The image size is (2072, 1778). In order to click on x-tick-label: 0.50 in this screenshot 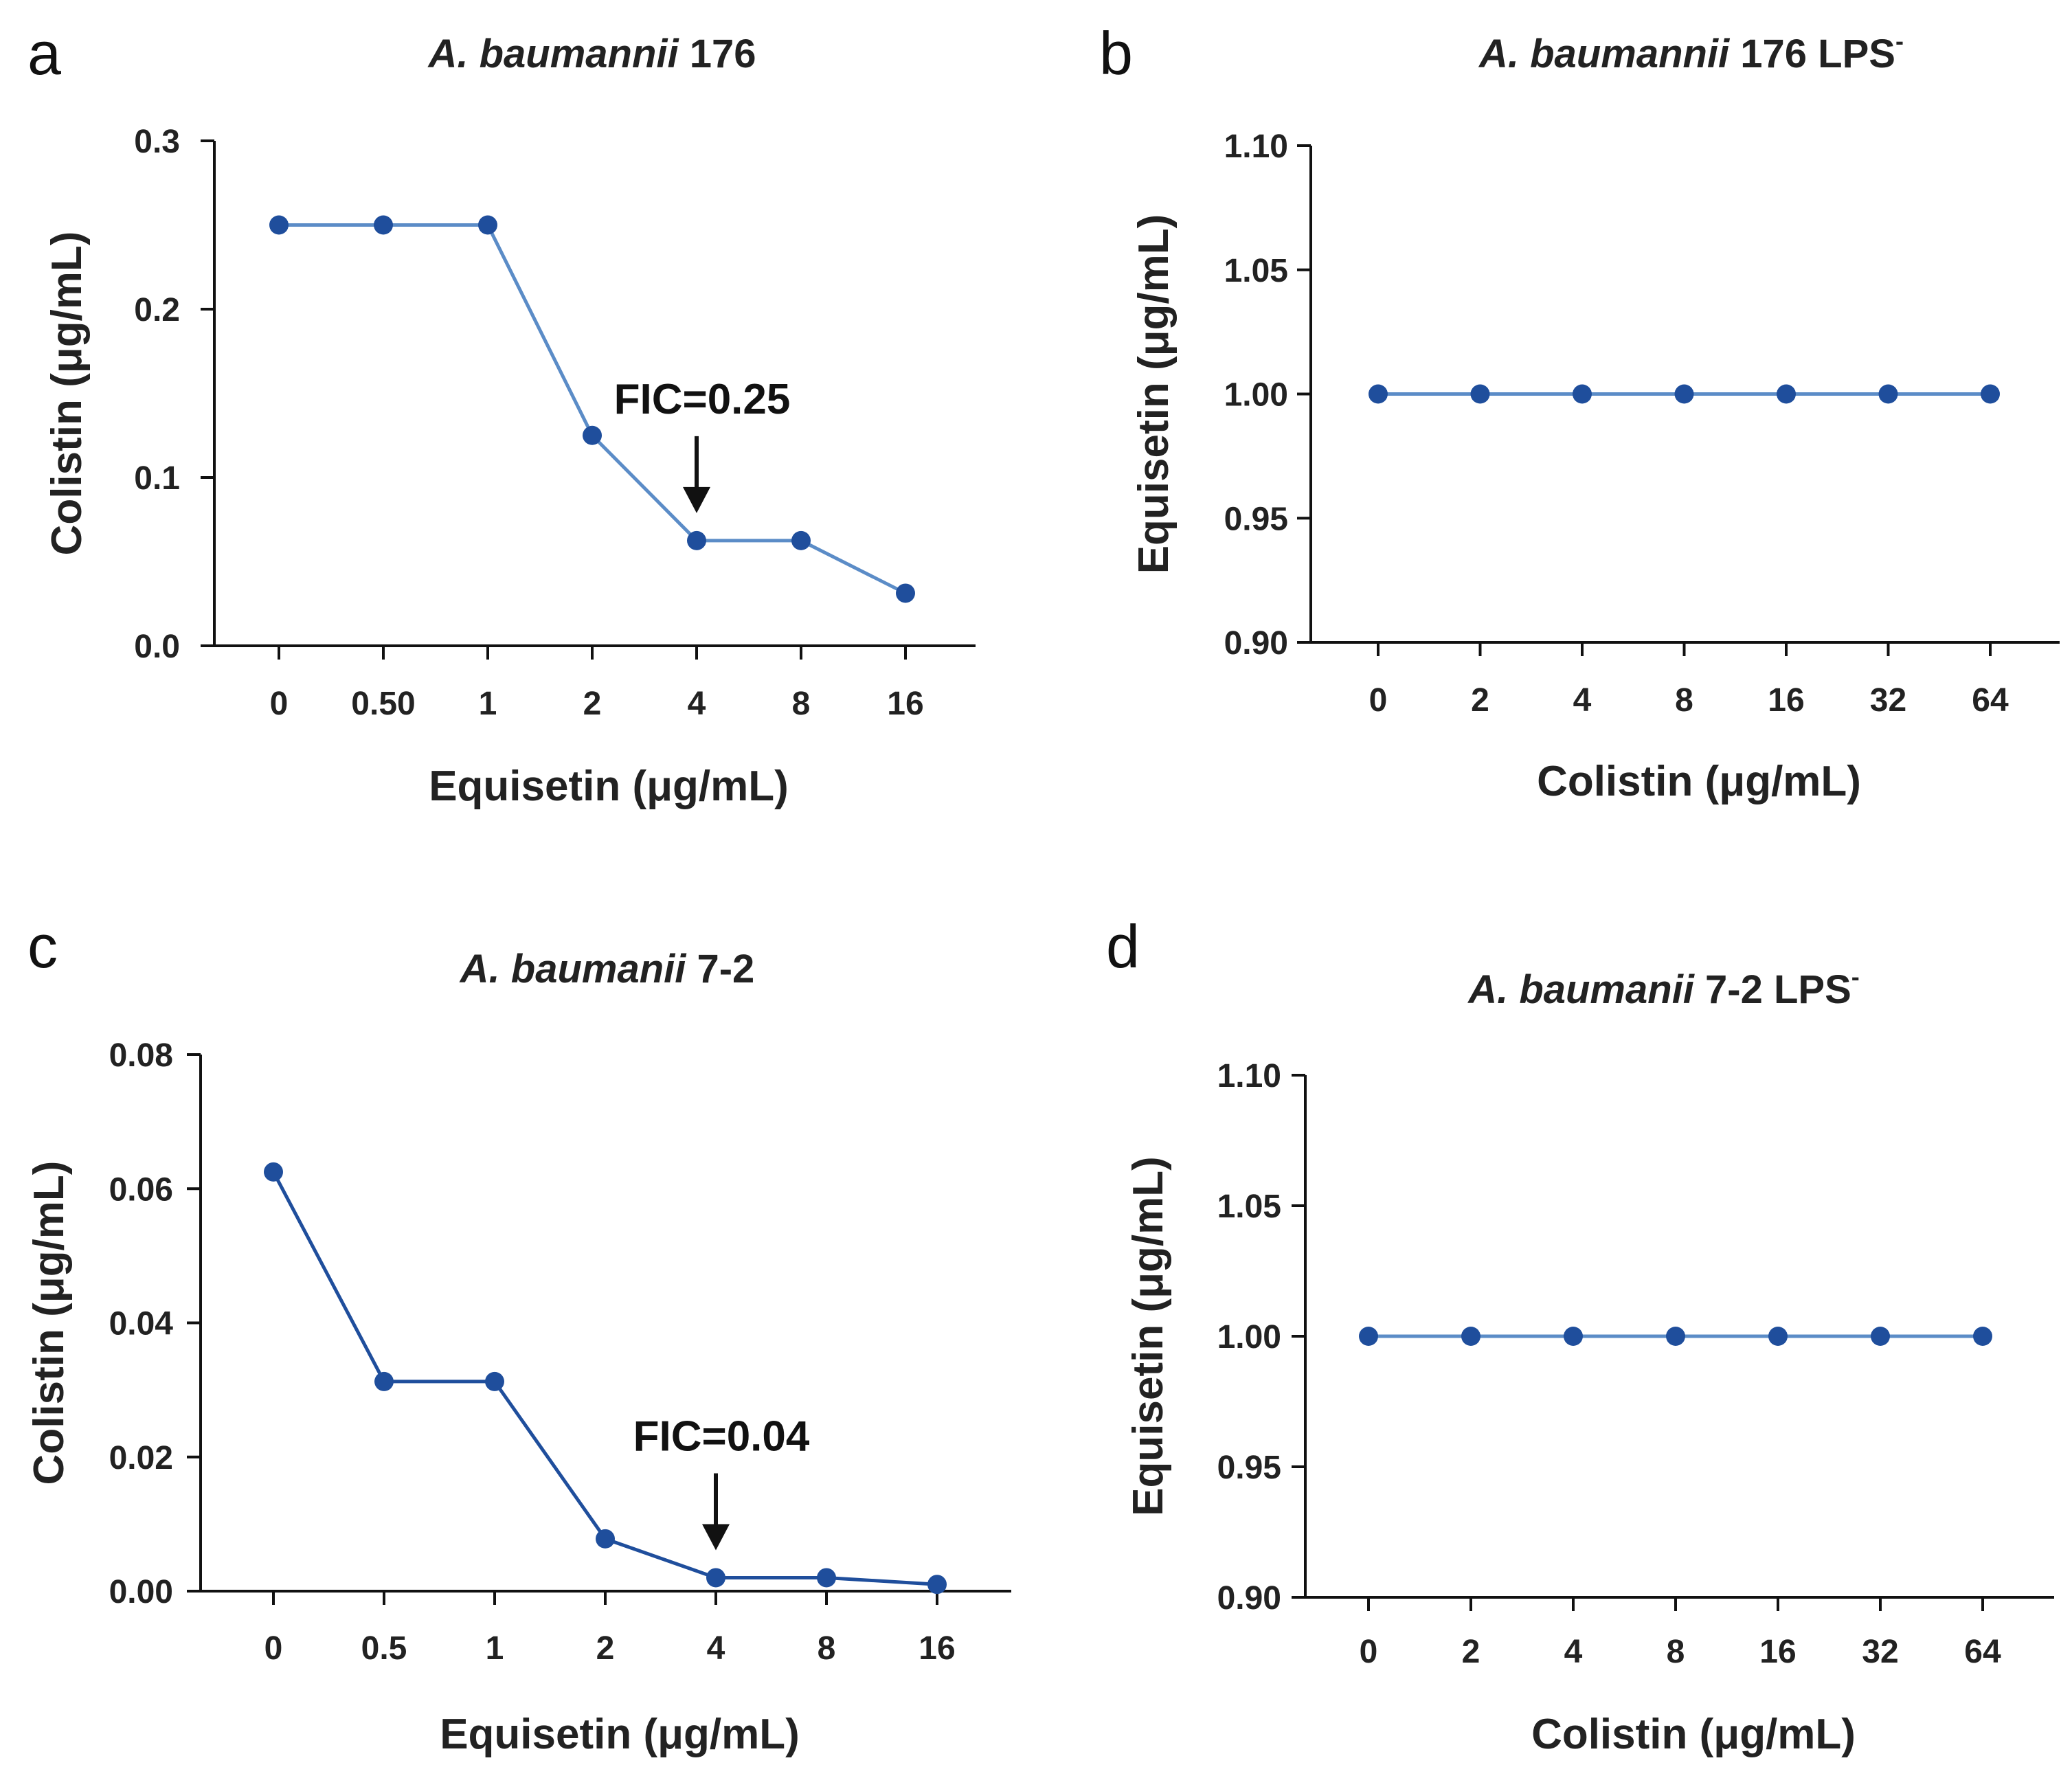, I will do `click(383, 704)`.